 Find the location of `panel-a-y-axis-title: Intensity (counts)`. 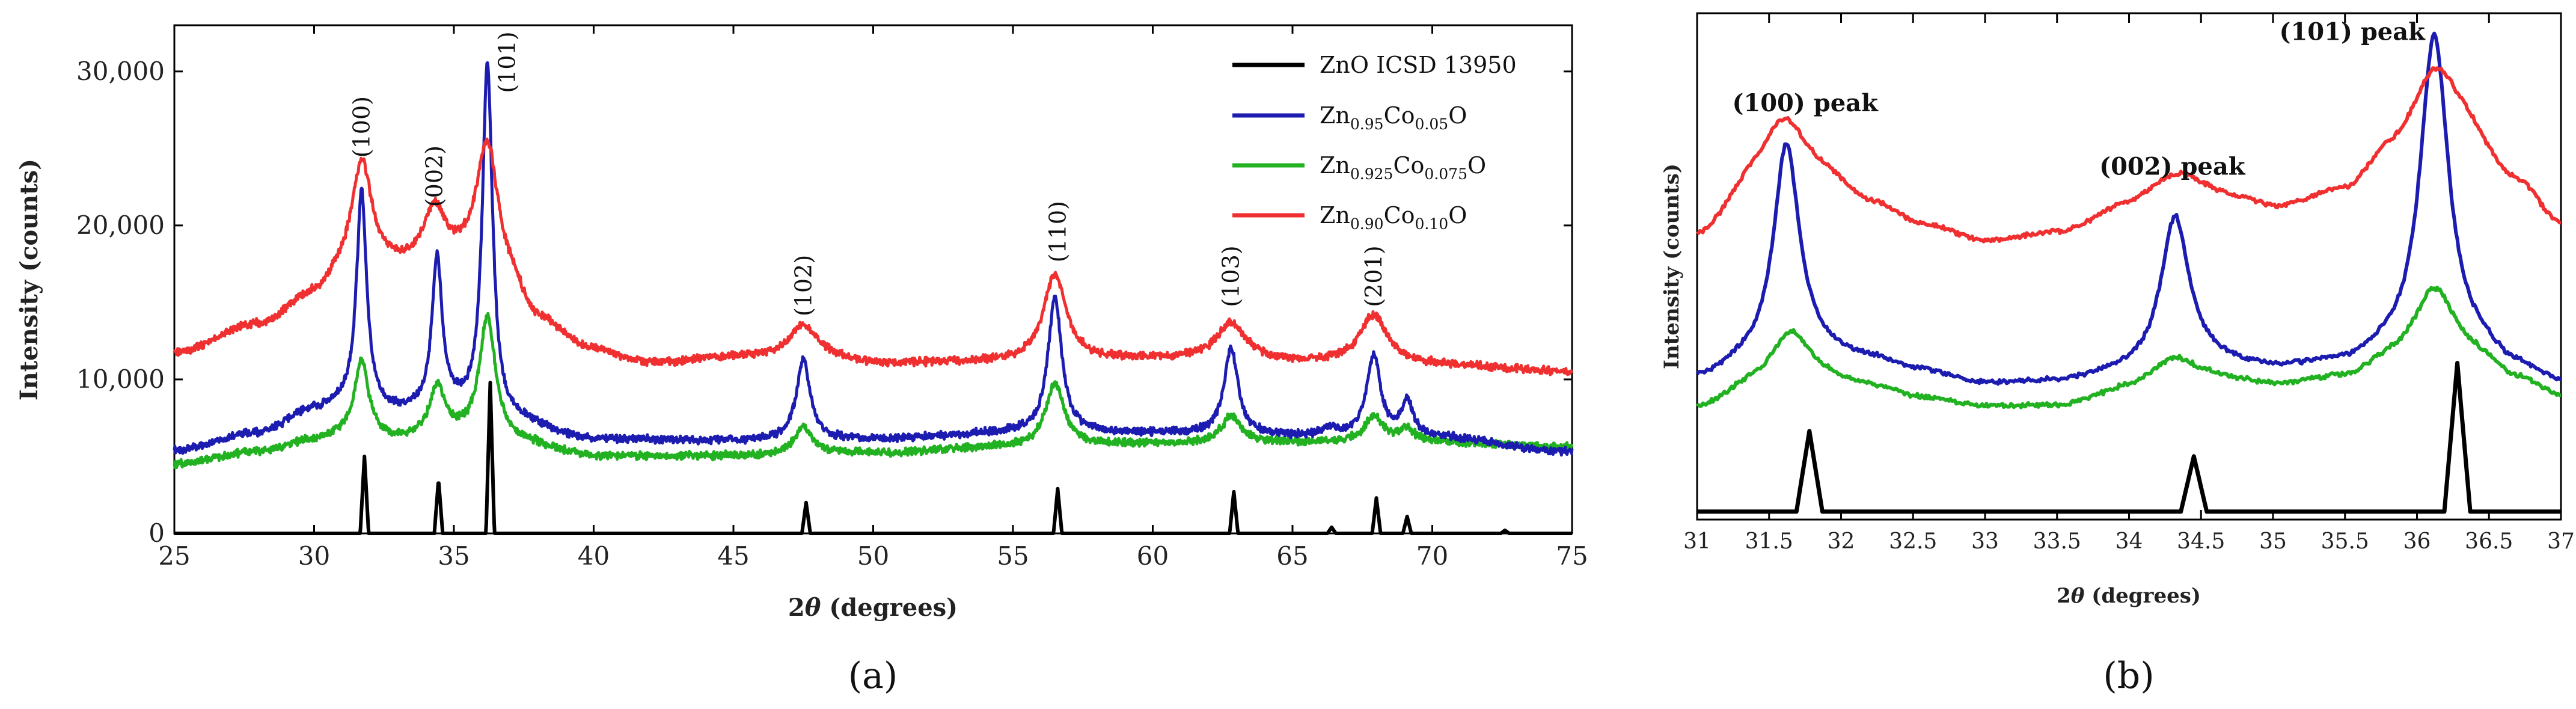

panel-a-y-axis-title: Intensity (counts) is located at coordinates (29, 280).